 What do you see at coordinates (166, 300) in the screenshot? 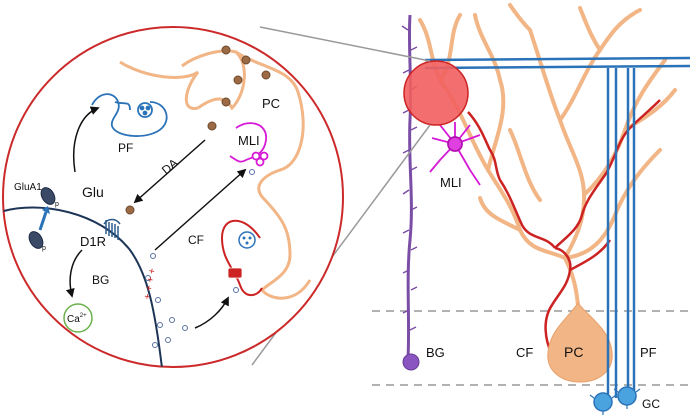
I see `released-vesicles` at bounding box center [166, 300].